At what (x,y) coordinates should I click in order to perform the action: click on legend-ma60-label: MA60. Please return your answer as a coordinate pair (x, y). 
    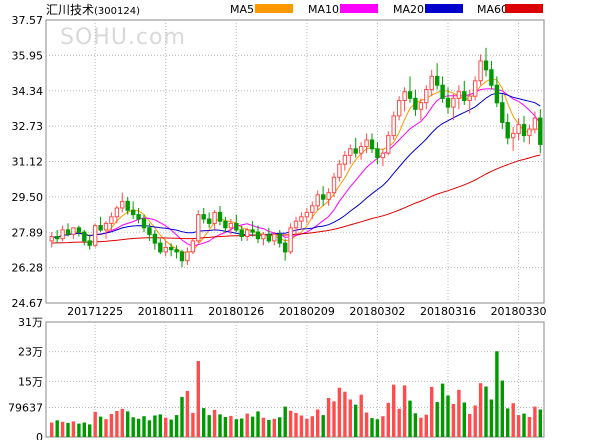
    Looking at the image, I should click on (492, 9).